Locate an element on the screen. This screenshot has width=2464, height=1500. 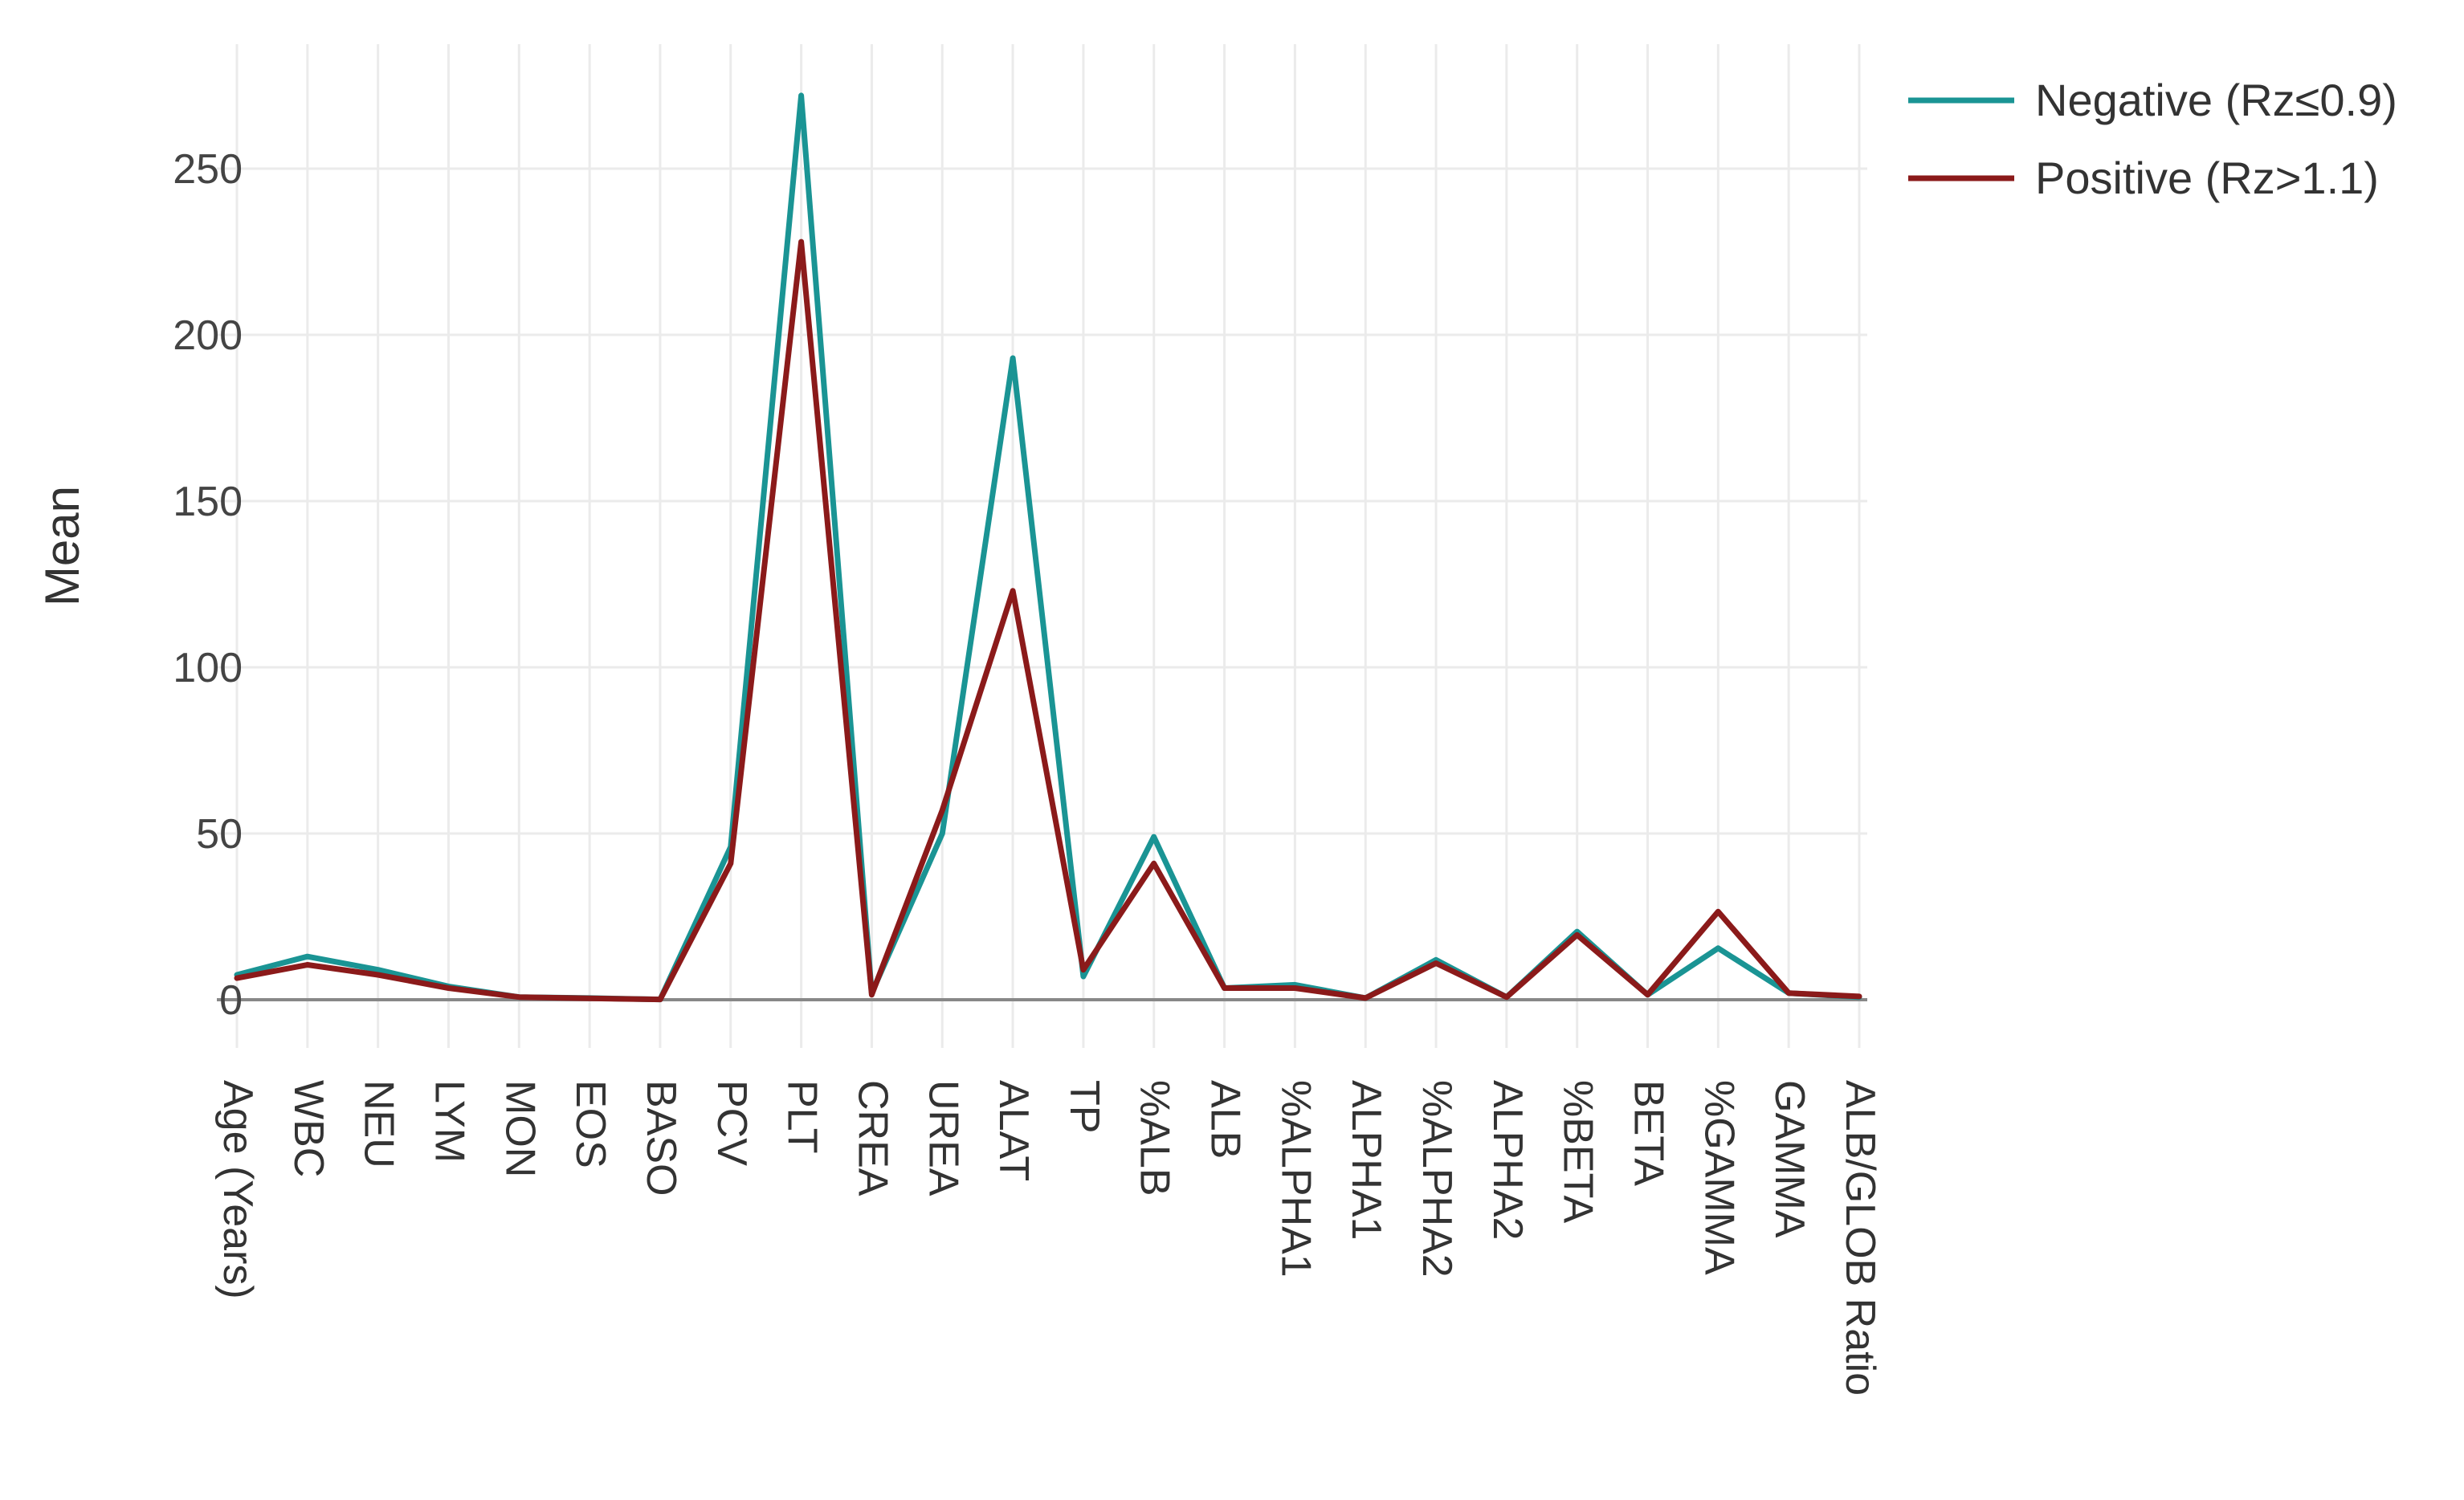
x-tick-label: ALB is located at coordinates (1225, 1119).